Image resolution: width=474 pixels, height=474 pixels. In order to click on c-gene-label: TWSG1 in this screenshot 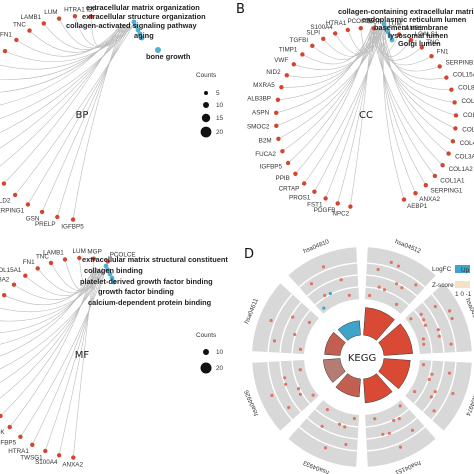, I will do `click(31, 458)`.